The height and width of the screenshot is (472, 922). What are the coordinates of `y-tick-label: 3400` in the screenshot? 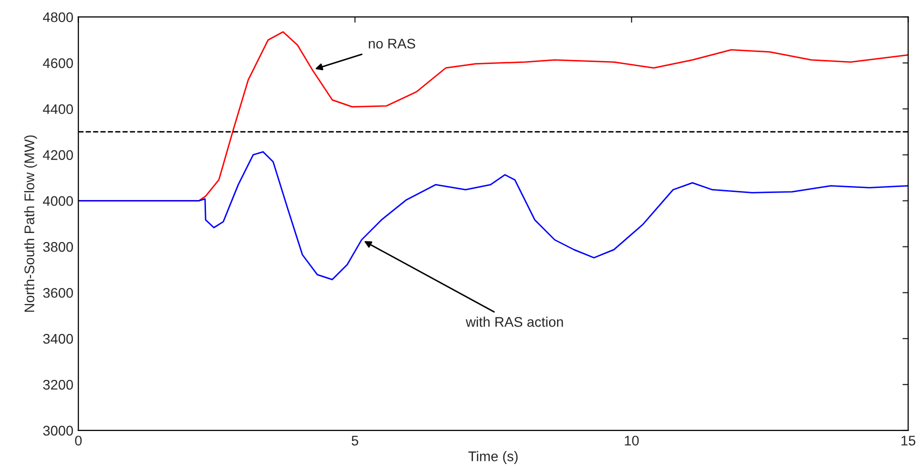 It's located at (58, 339).